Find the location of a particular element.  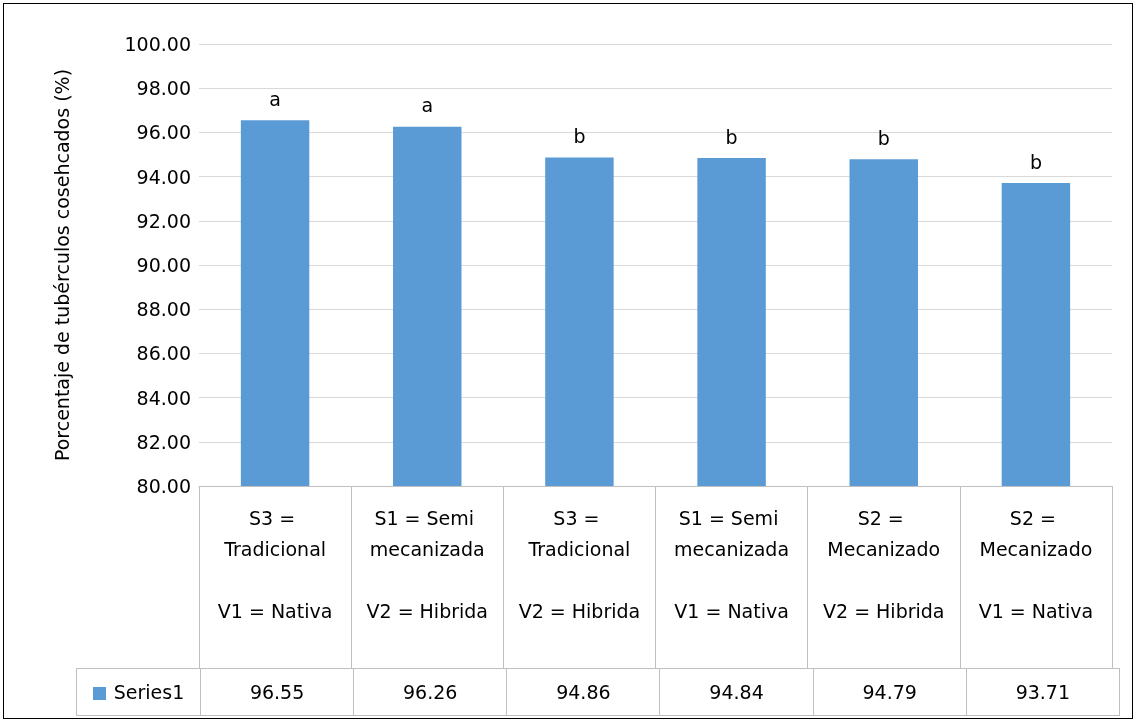

y-tick-label: 88.00 is located at coordinates (163, 309).